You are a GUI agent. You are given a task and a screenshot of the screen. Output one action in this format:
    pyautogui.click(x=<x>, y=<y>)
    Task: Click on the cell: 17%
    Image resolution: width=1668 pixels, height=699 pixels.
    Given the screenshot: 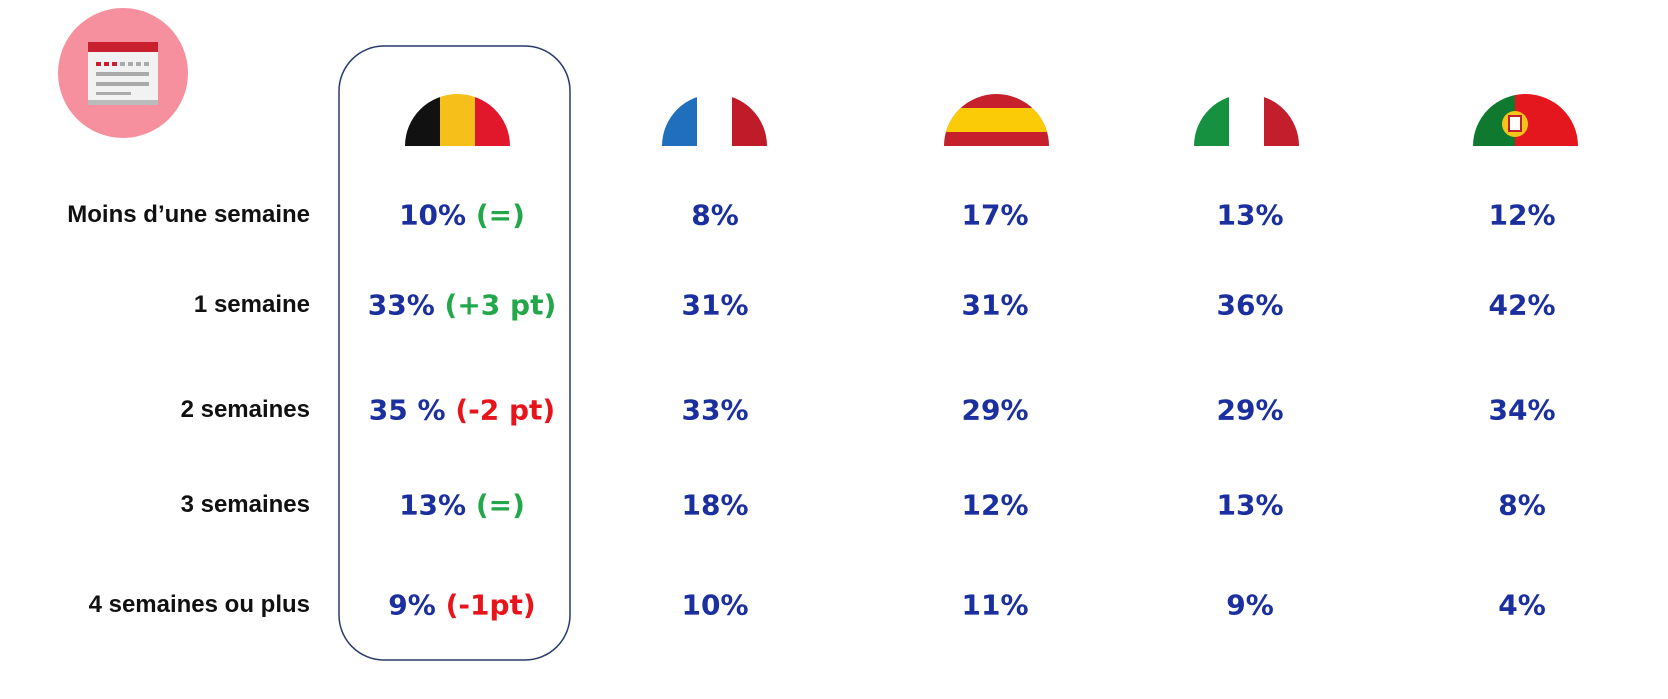 What is the action you would take?
    pyautogui.click(x=995, y=215)
    